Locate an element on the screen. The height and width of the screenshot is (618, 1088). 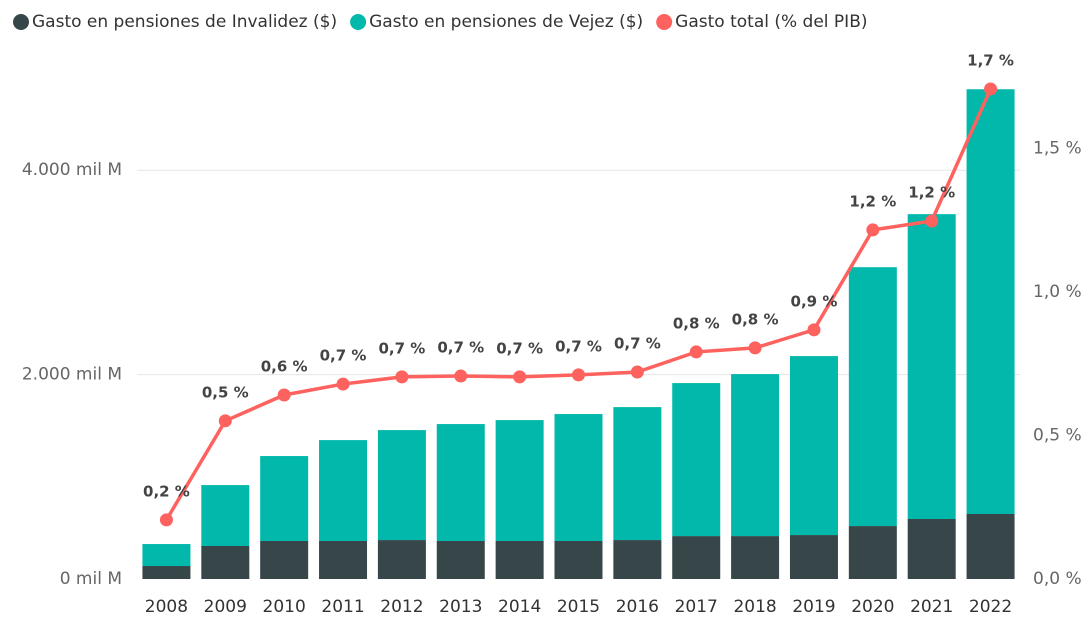
x-tick-label: 2018 is located at coordinates (754, 607).